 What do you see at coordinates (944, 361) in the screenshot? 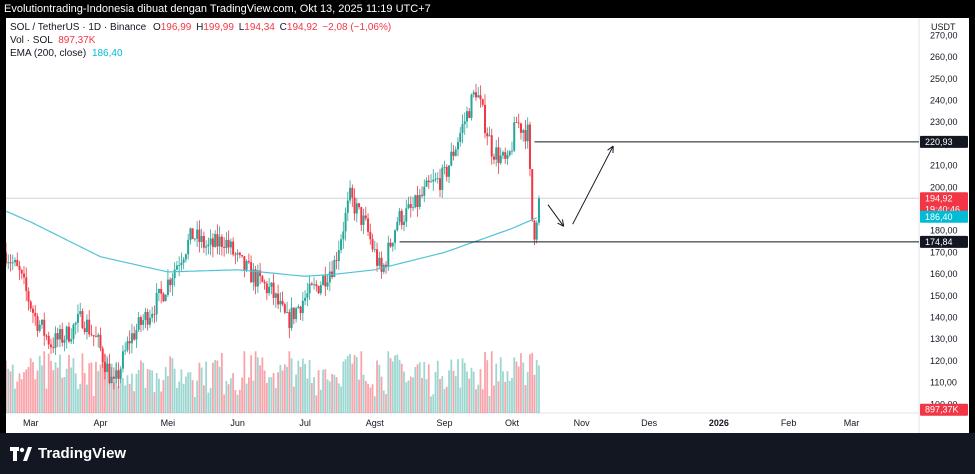
I see `y-tick-label: 120,00` at bounding box center [944, 361].